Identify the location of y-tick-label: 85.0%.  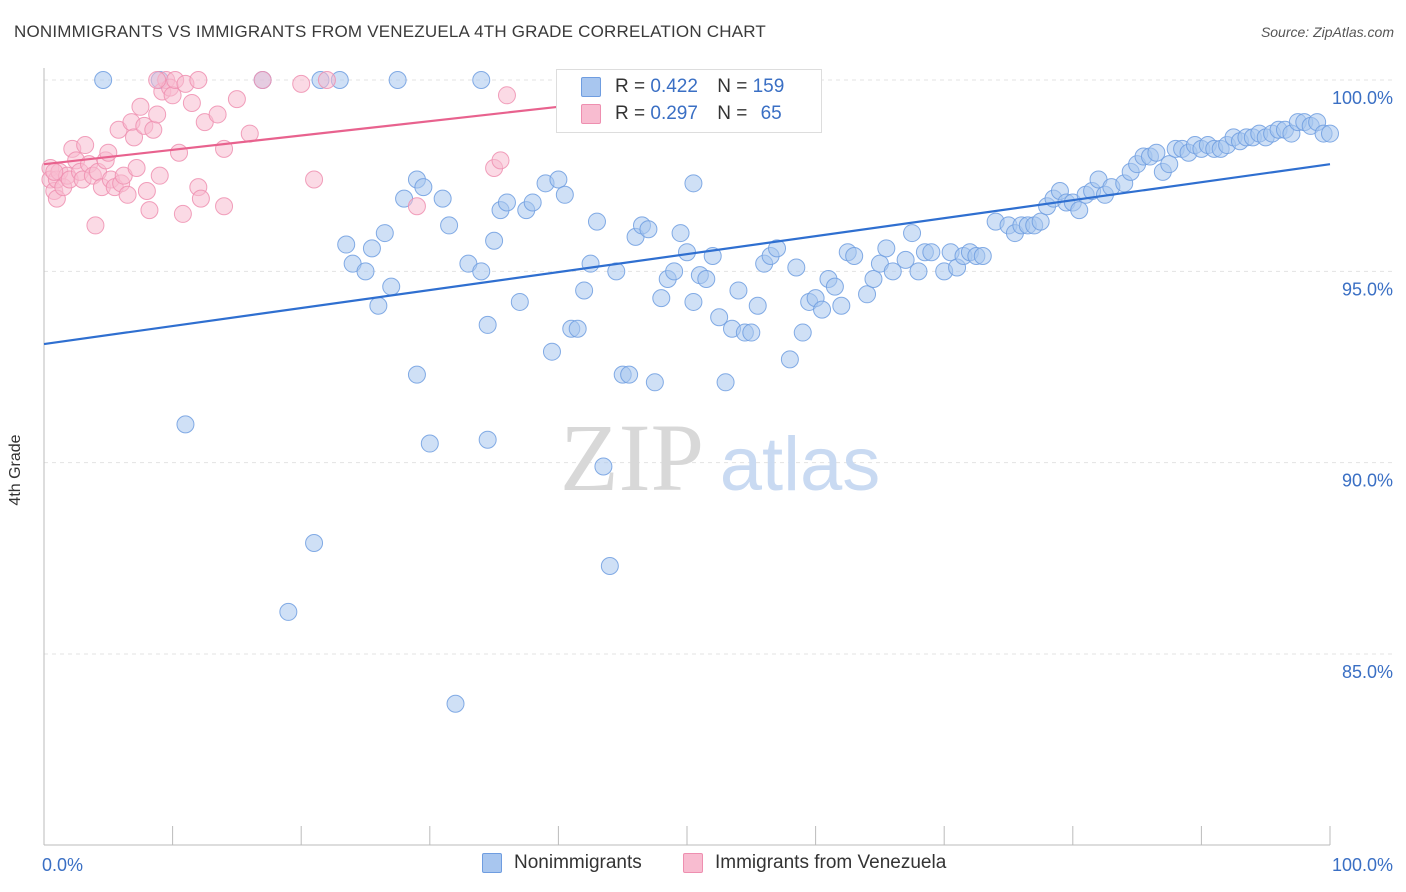
(1367, 672).